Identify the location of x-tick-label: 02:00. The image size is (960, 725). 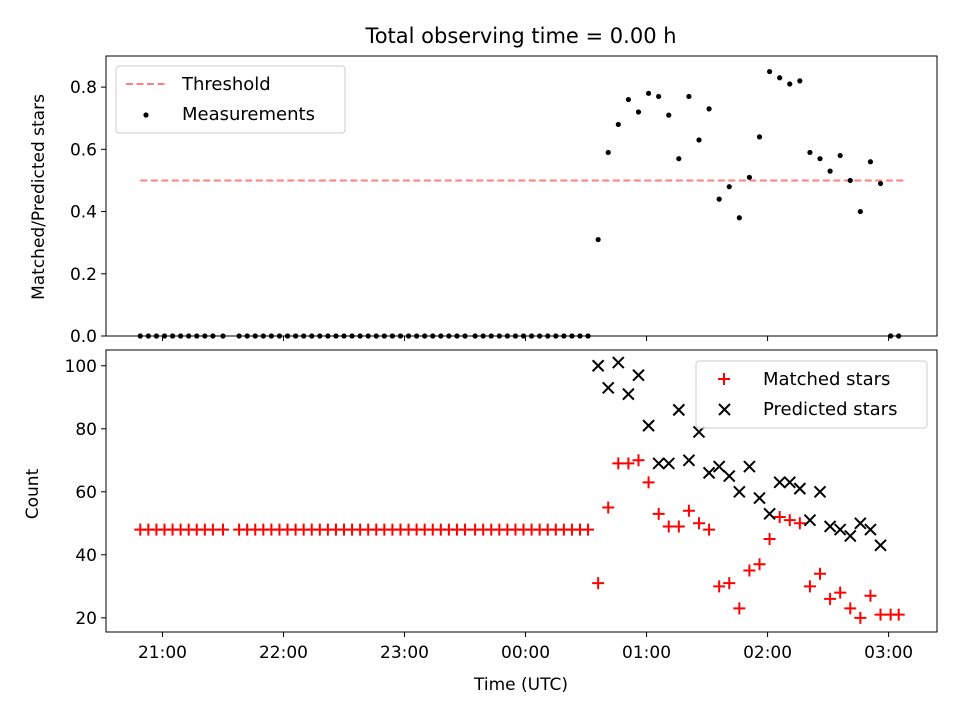
(767, 653).